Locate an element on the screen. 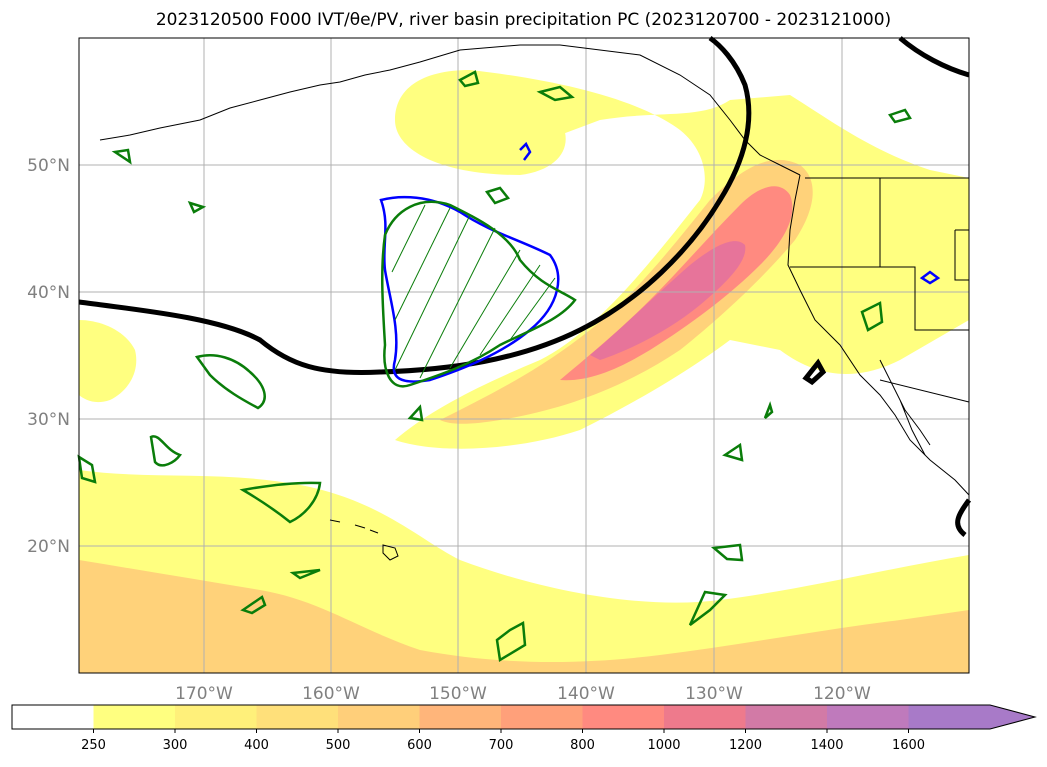  colorbar-tick-label: 500 is located at coordinates (338, 745).